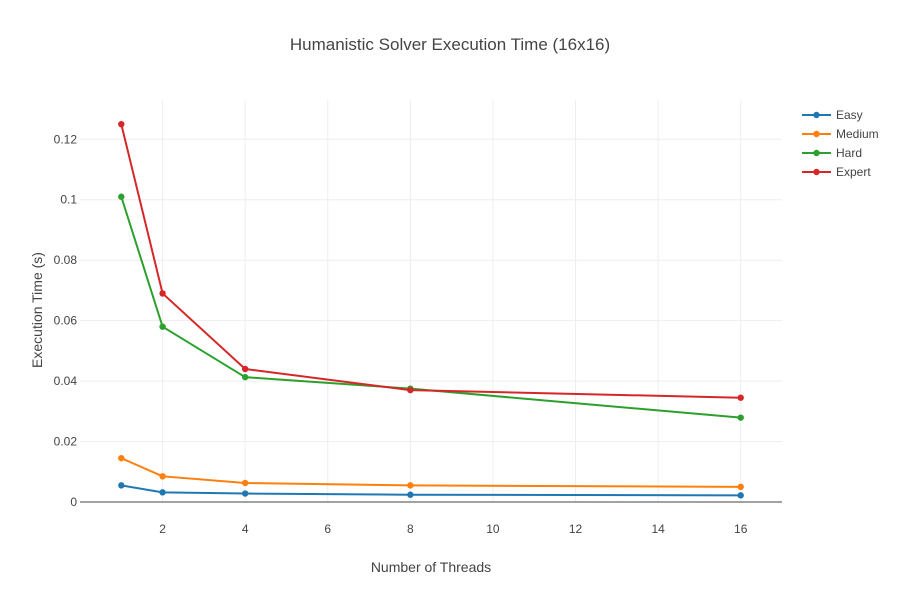  I want to click on legend-item-expert: Expert, so click(836, 172).